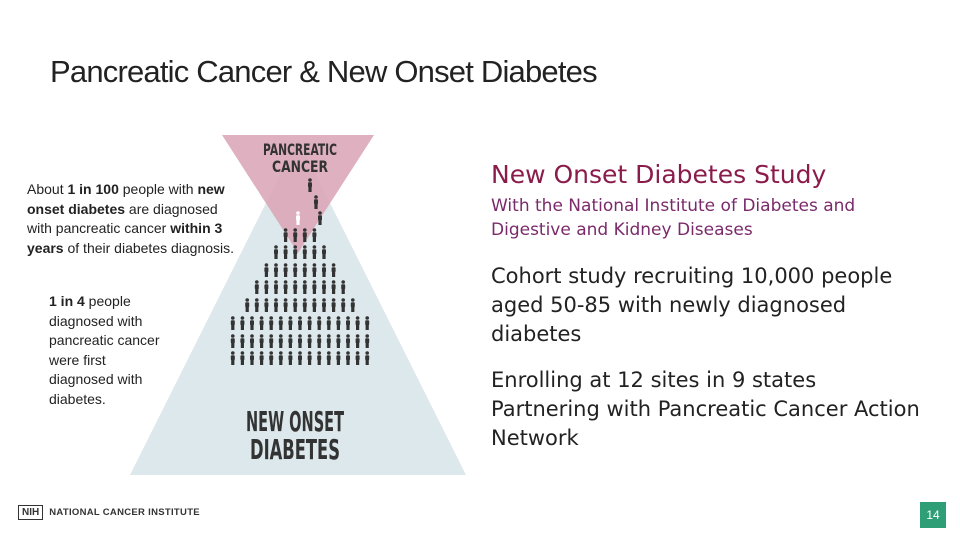 Image resolution: width=960 pixels, height=540 pixels. I want to click on page-number: 14, so click(933, 515).